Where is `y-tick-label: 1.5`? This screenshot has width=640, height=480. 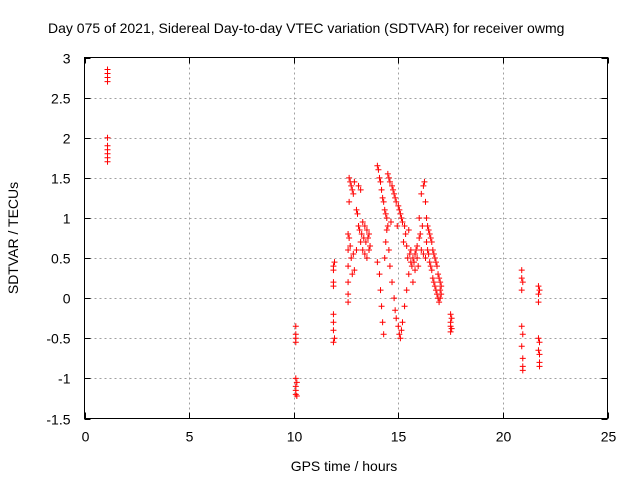
y-tick-label: 1.5 is located at coordinates (61, 179).